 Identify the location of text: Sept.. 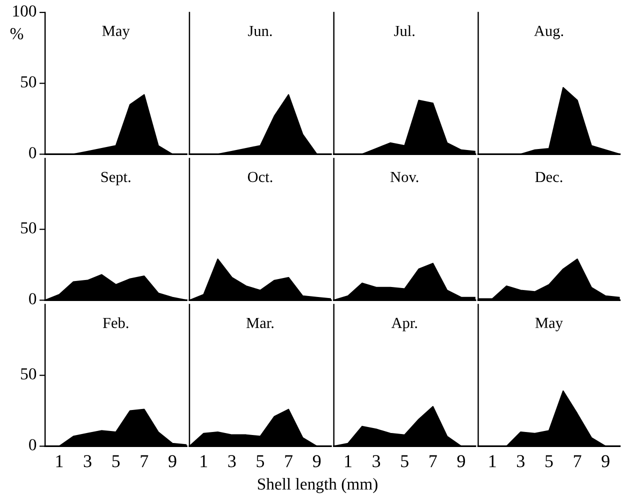
(115, 179).